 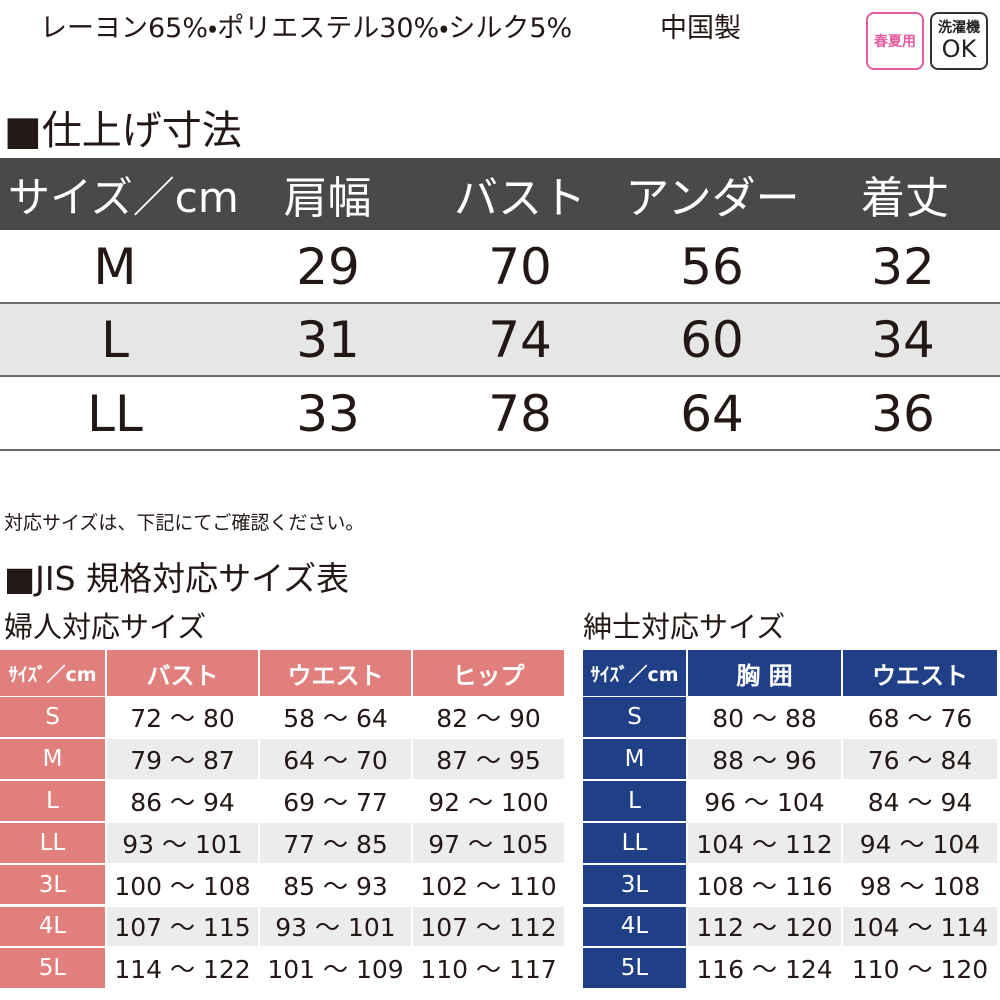 I want to click on jis-header-cell: ヒップ, so click(x=488, y=673).